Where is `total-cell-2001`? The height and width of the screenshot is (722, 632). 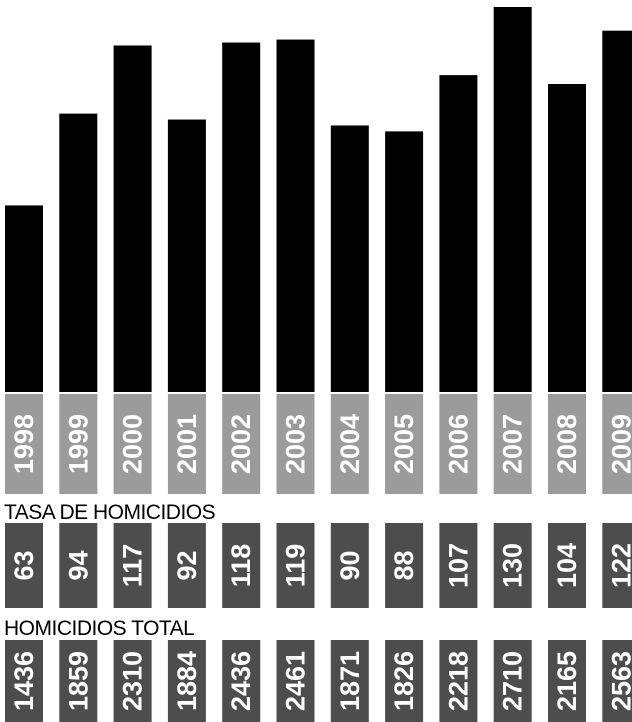
total-cell-2001 is located at coordinates (186, 681).